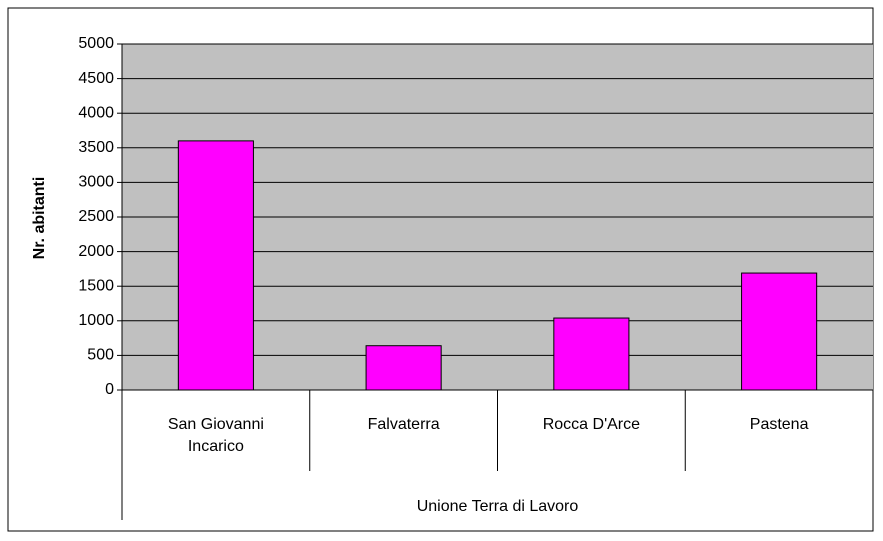 This screenshot has height=541, width=883. Describe the element at coordinates (779, 424) in the screenshot. I see `x-tick-label: Pastena` at that location.